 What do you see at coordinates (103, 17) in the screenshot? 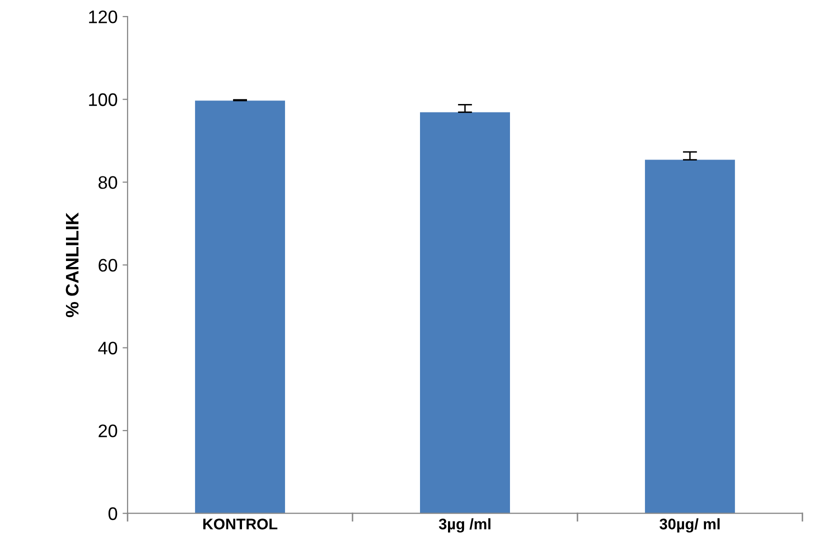
I see `y-tick-label: 120` at bounding box center [103, 17].